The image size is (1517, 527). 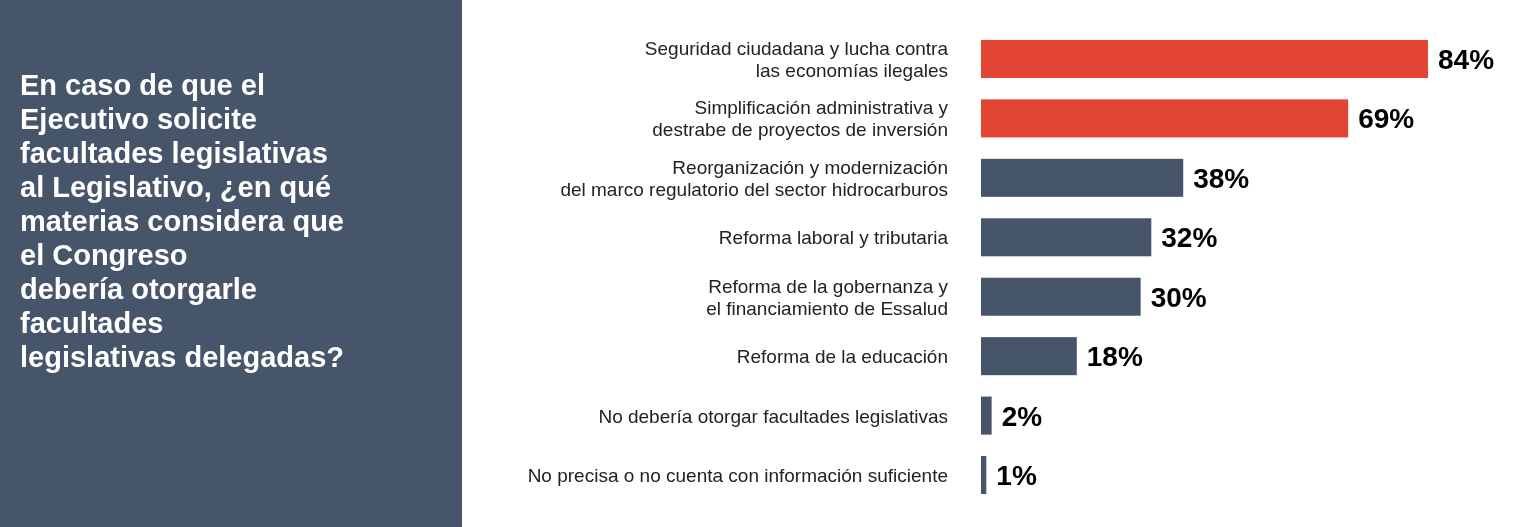 What do you see at coordinates (800, 119) in the screenshot?
I see `y-tick-label: Simplificación administrativa y destrabe de proyectos de inversión` at bounding box center [800, 119].